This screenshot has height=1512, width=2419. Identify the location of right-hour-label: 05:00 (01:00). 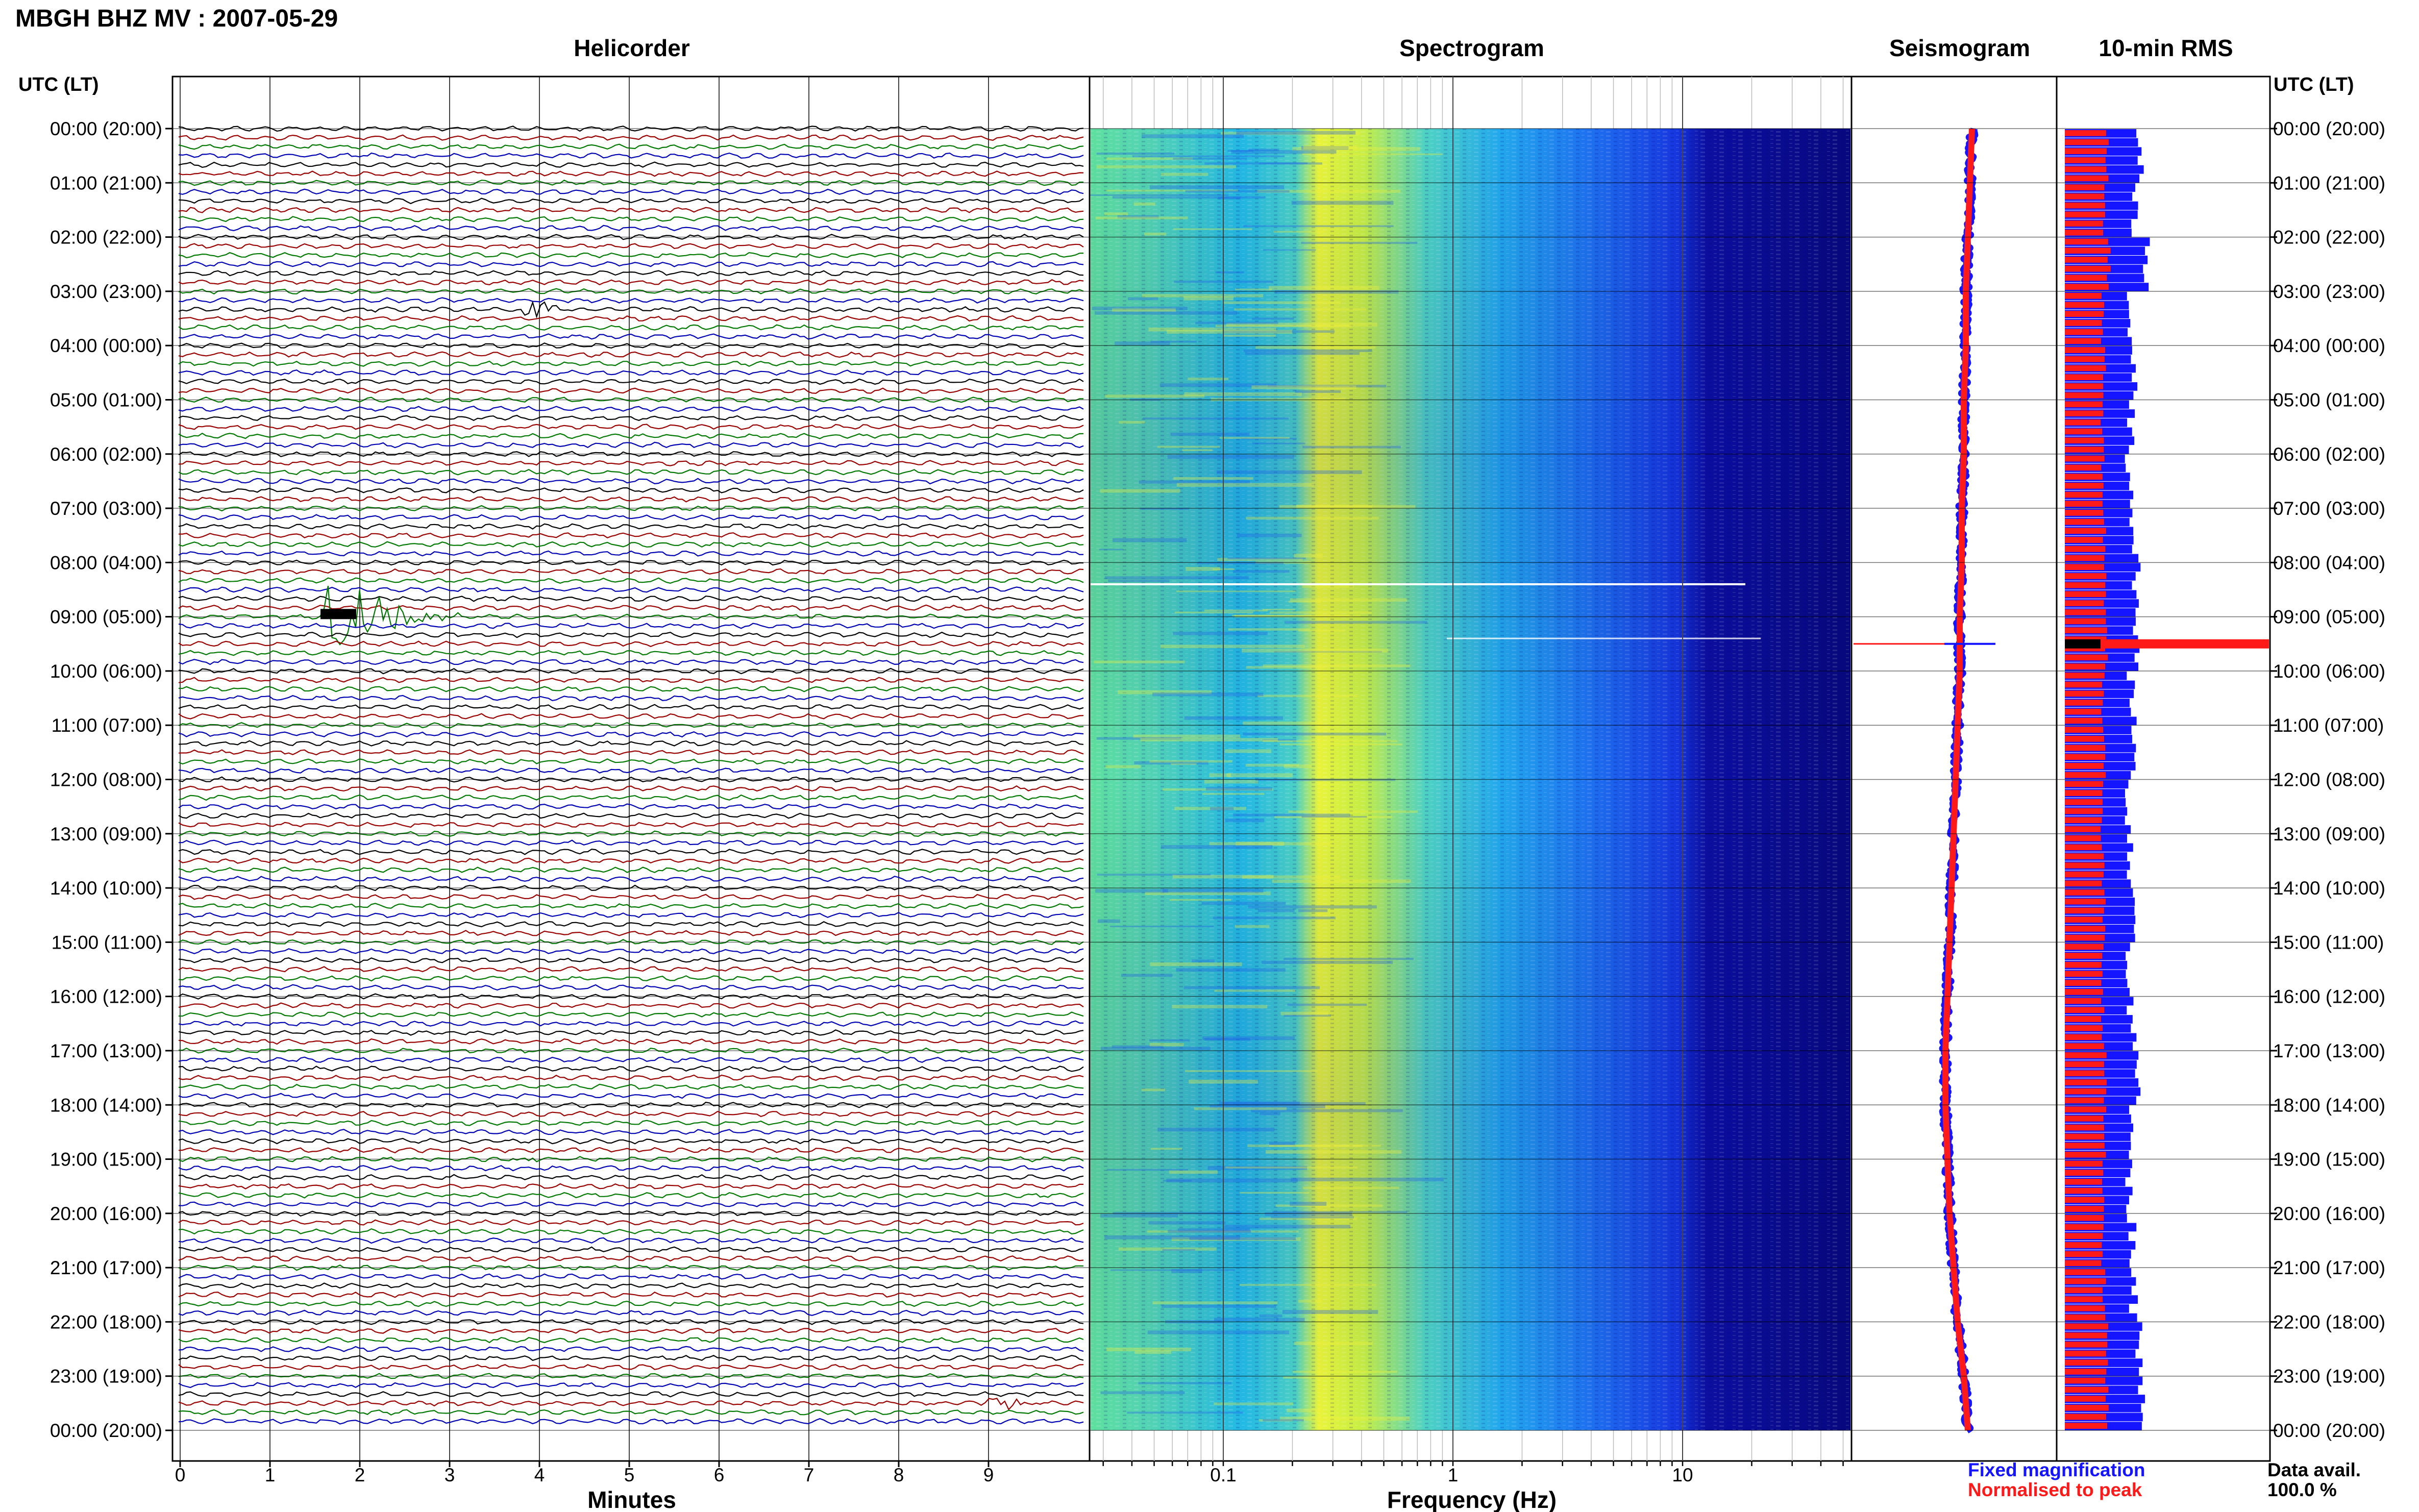
(2329, 399).